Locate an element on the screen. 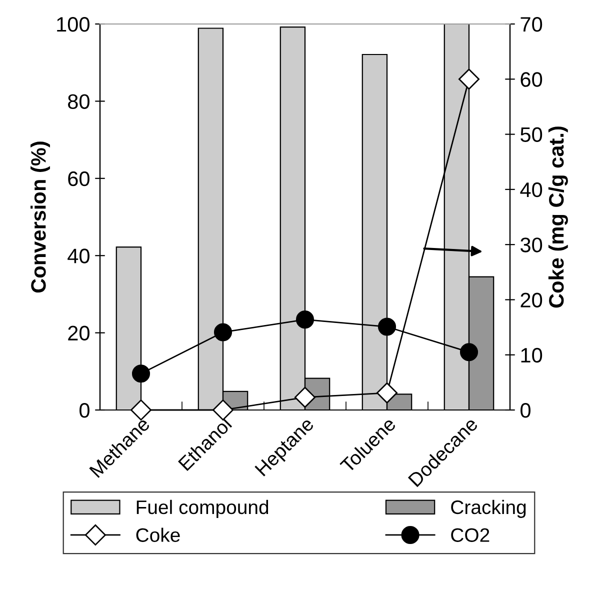 The width and height of the screenshot is (598, 609). y2-tick-label: 60 is located at coordinates (531, 79).